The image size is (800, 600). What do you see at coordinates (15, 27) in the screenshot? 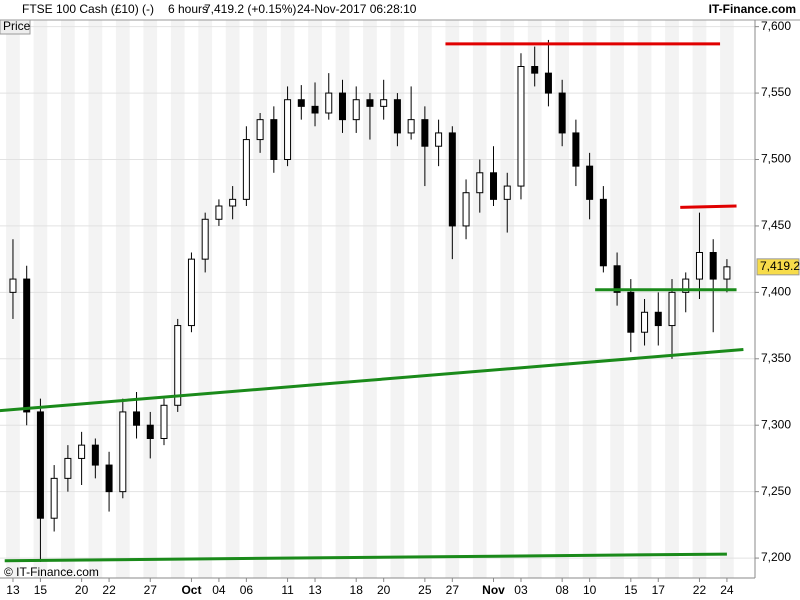
I see `y-label-box` at bounding box center [15, 27].